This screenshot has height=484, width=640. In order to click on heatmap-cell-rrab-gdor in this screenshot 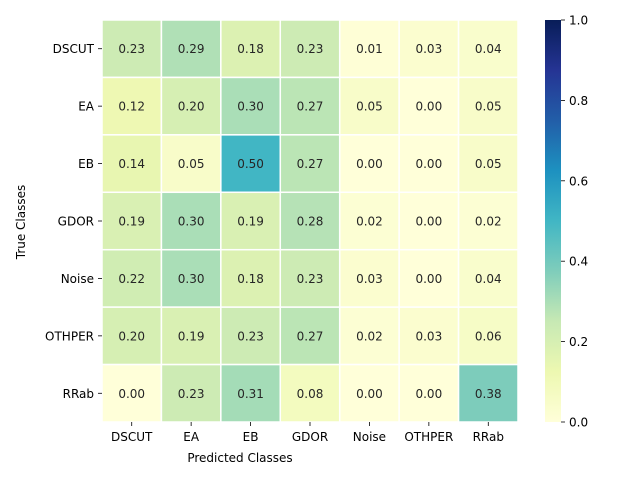, I will do `click(310, 393)`.